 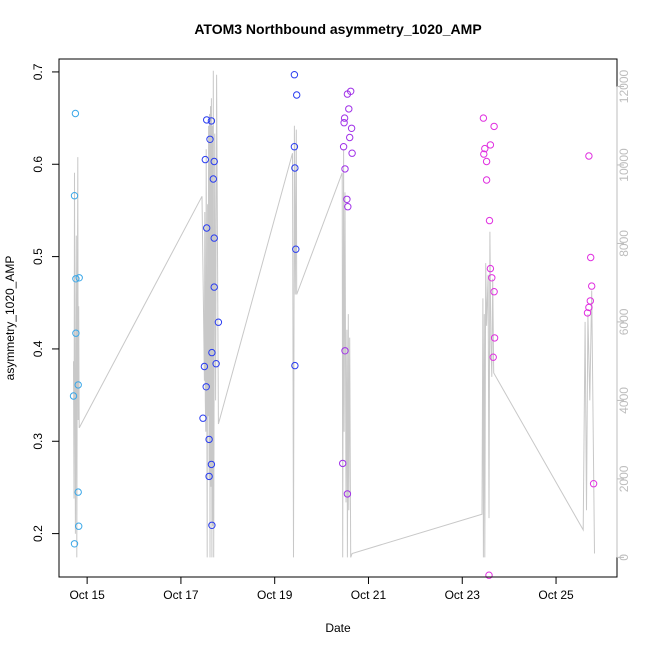 I want to click on x-tick-label: Oct 19, so click(x=275, y=595).